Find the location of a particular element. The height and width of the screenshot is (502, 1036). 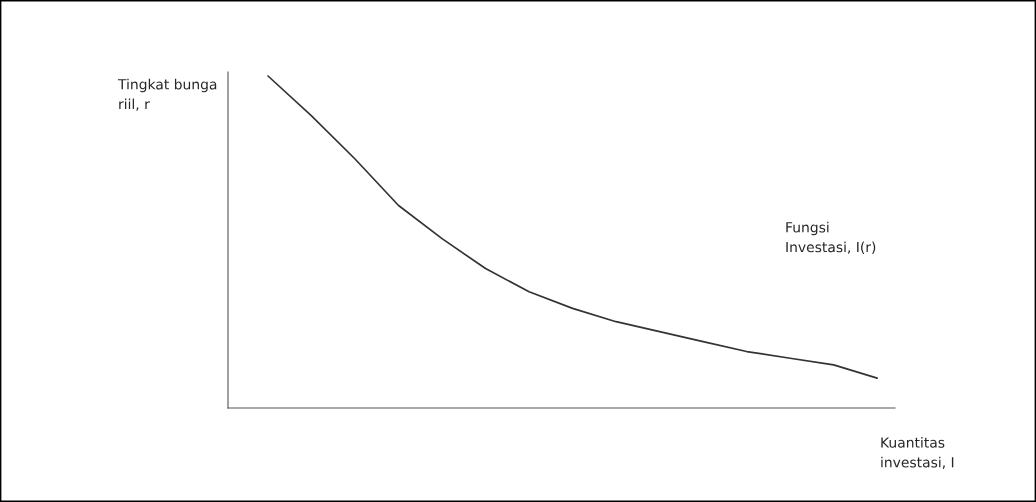

annotation: Fungsi Investasi, I(r) is located at coordinates (831, 237).